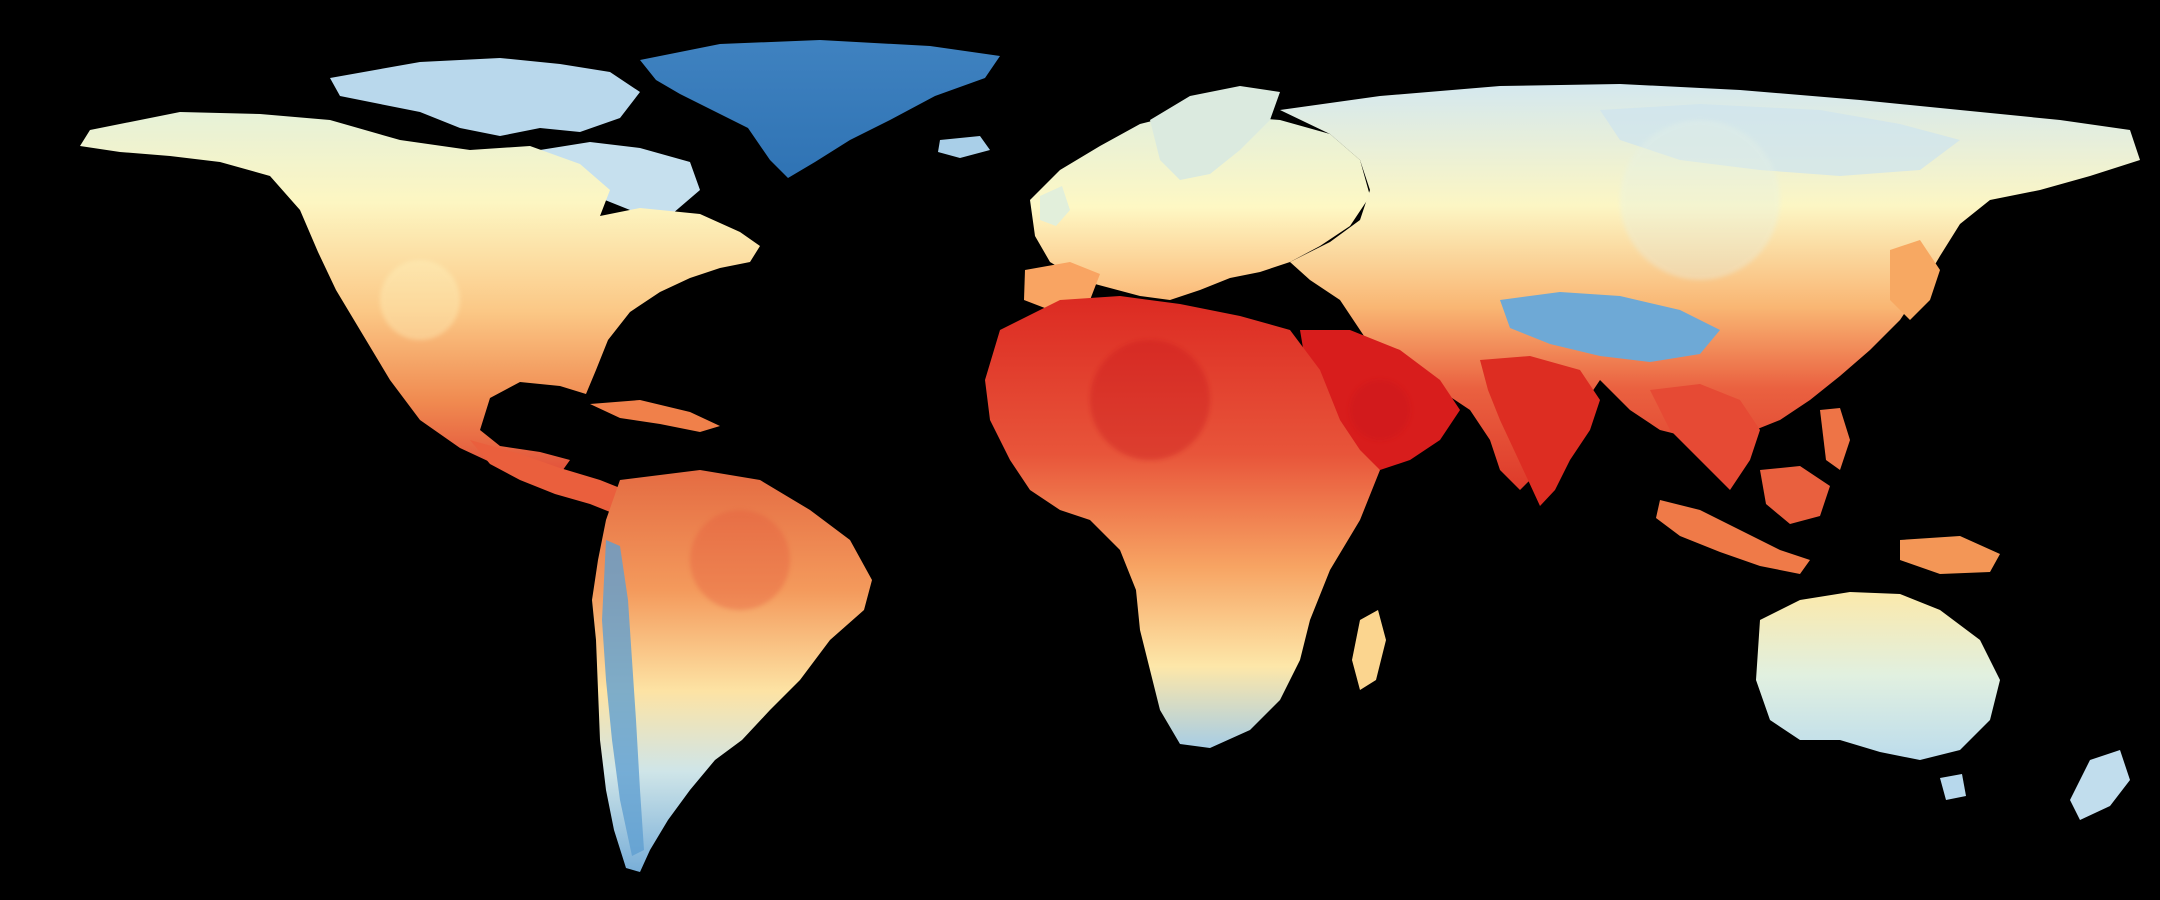 The image size is (2160, 900). I want to click on region-tasmania, so click(1953, 787).